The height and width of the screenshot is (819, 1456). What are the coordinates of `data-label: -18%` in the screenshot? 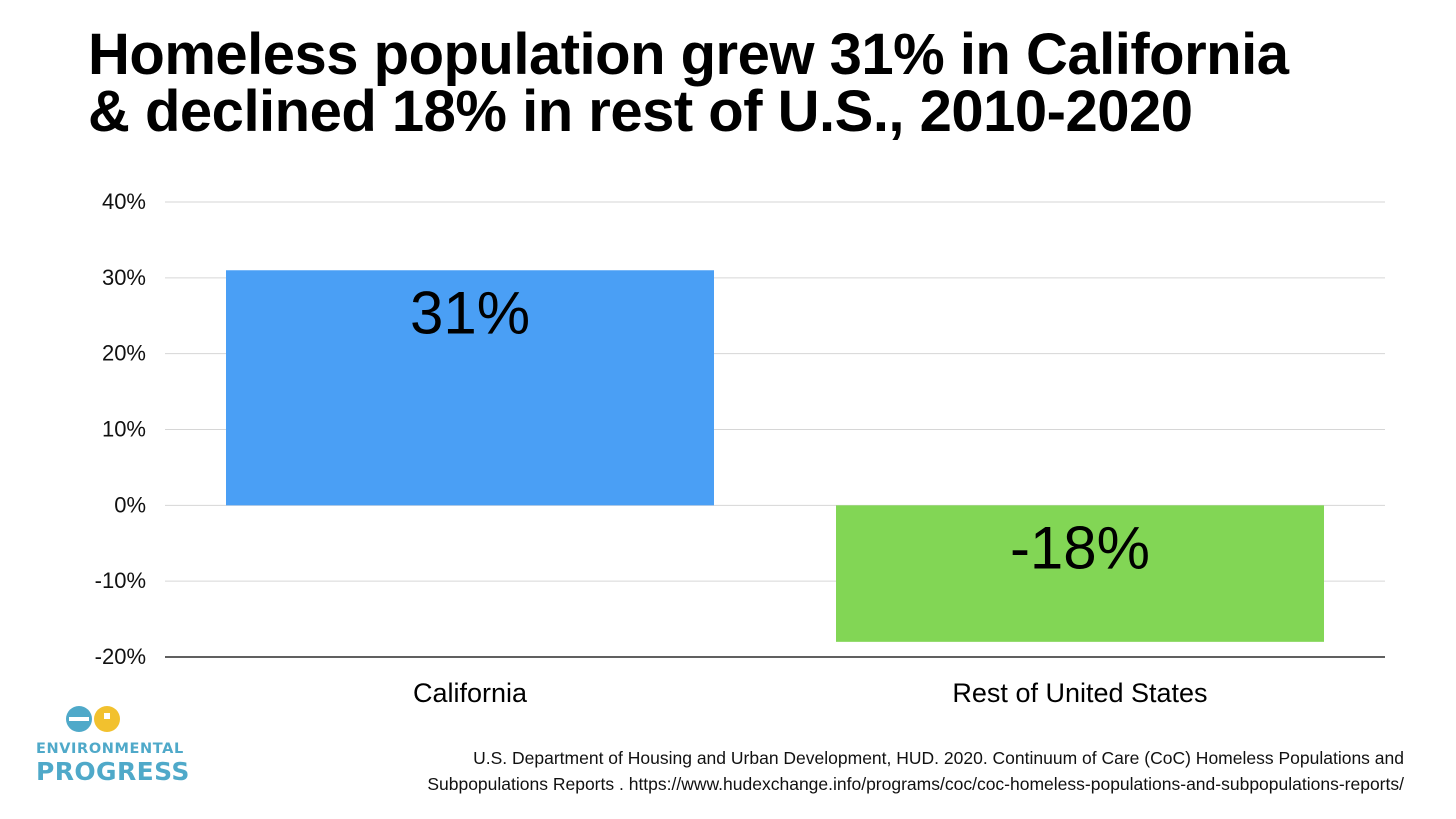 It's located at (1080, 547).